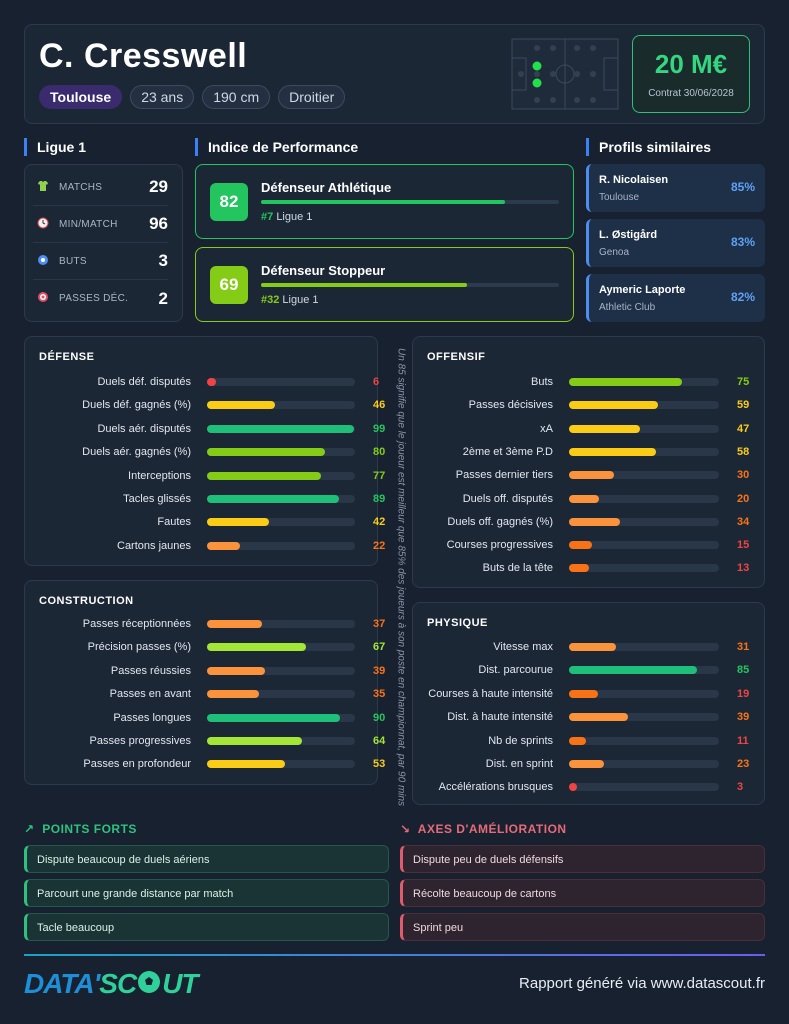  I want to click on metric-label: Dist. en sprint, so click(519, 764).